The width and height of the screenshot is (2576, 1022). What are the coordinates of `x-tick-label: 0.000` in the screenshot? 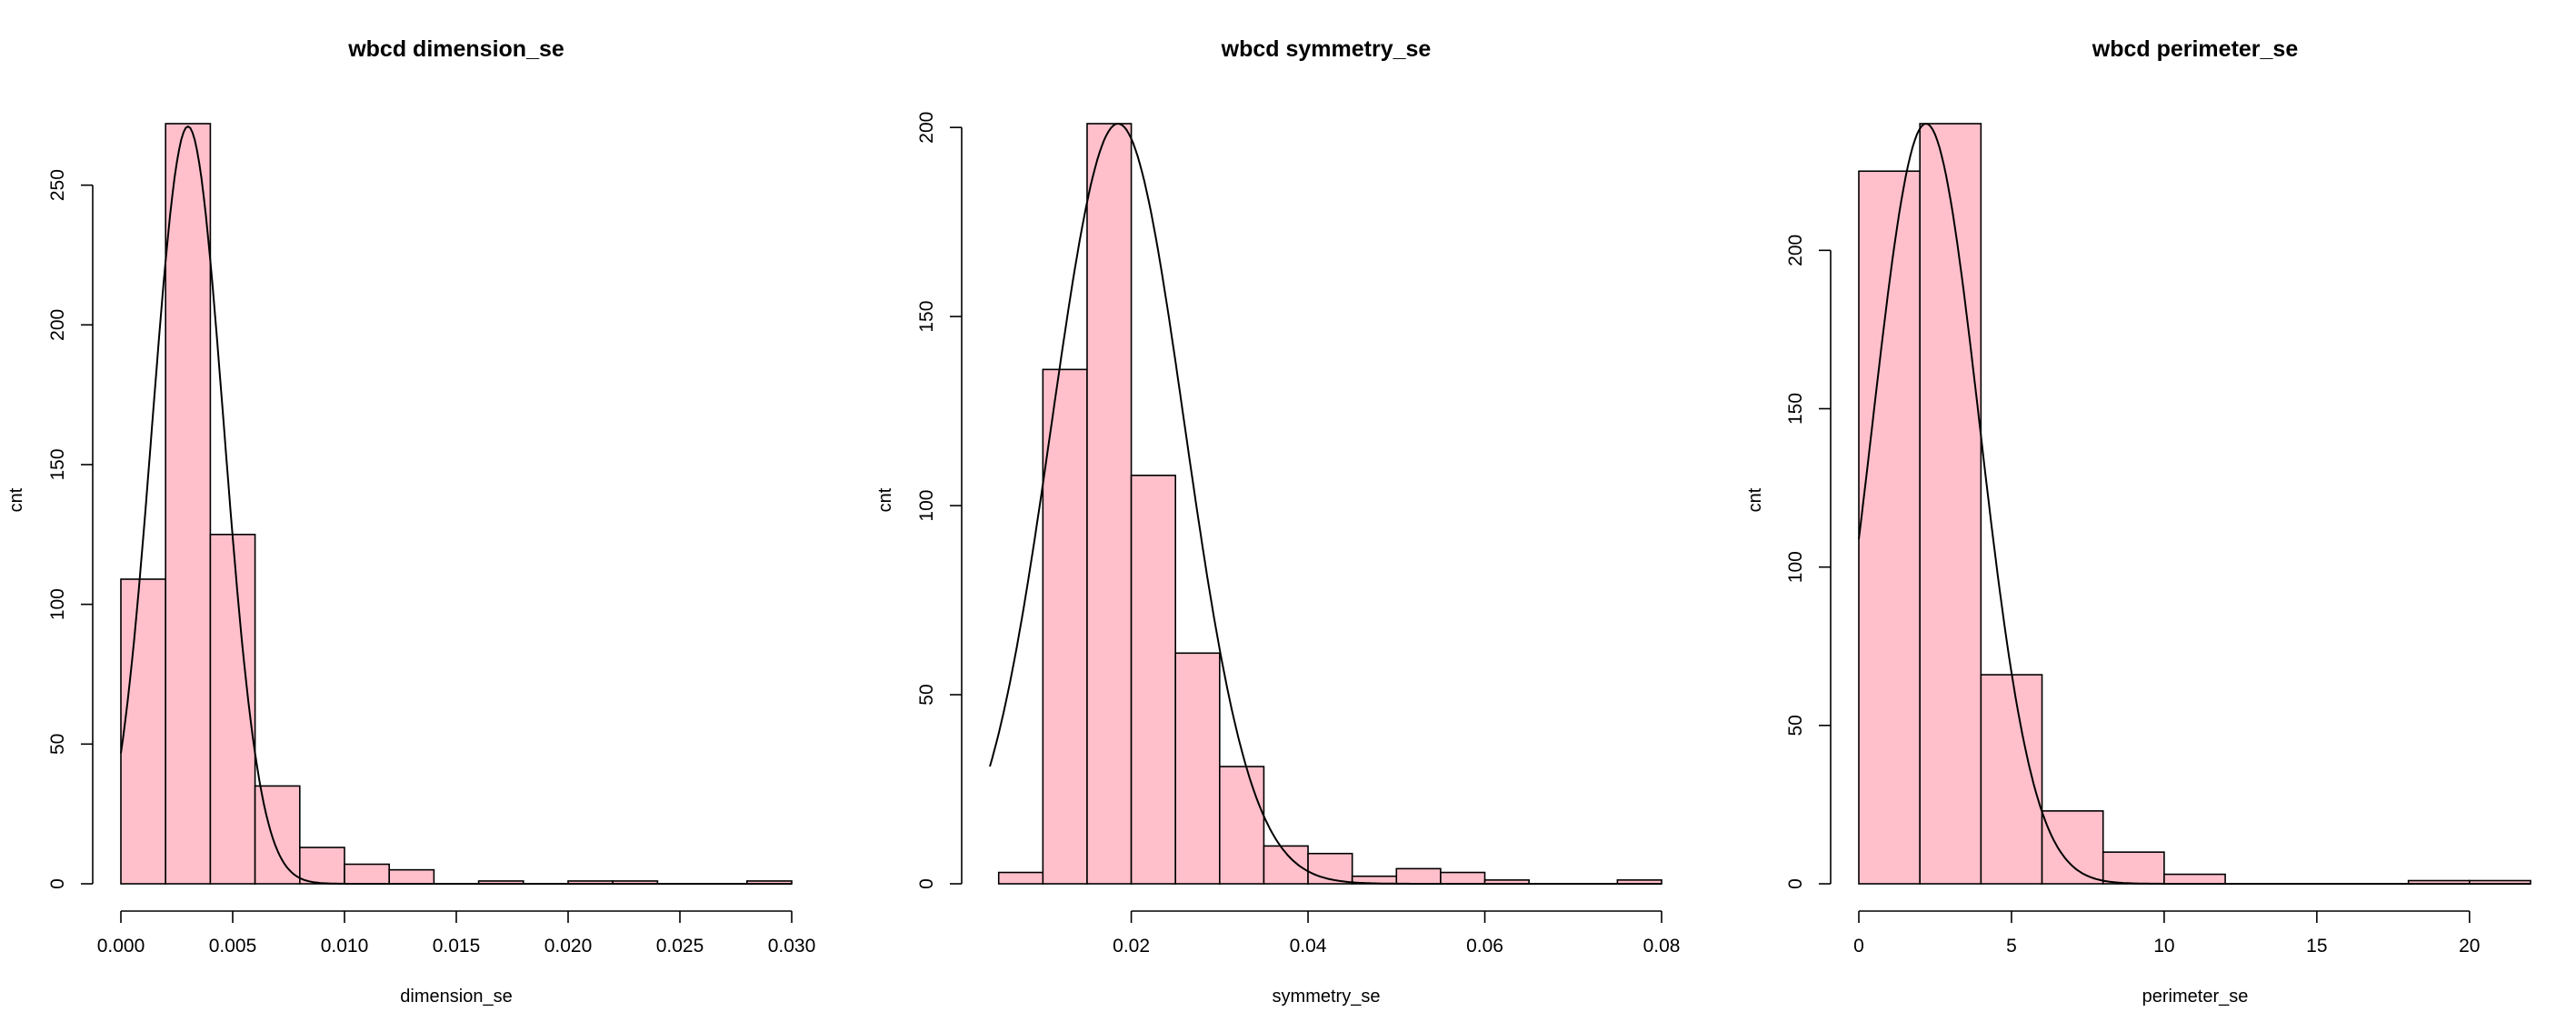 It's located at (121, 947).